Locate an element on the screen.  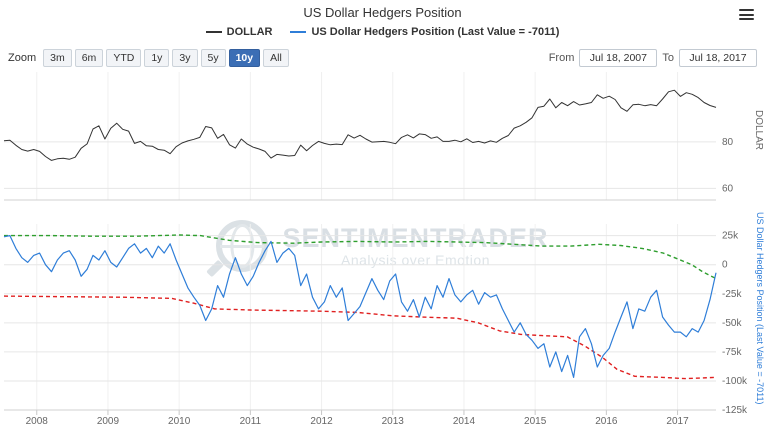
range-button-3m: 3m is located at coordinates (57, 58).